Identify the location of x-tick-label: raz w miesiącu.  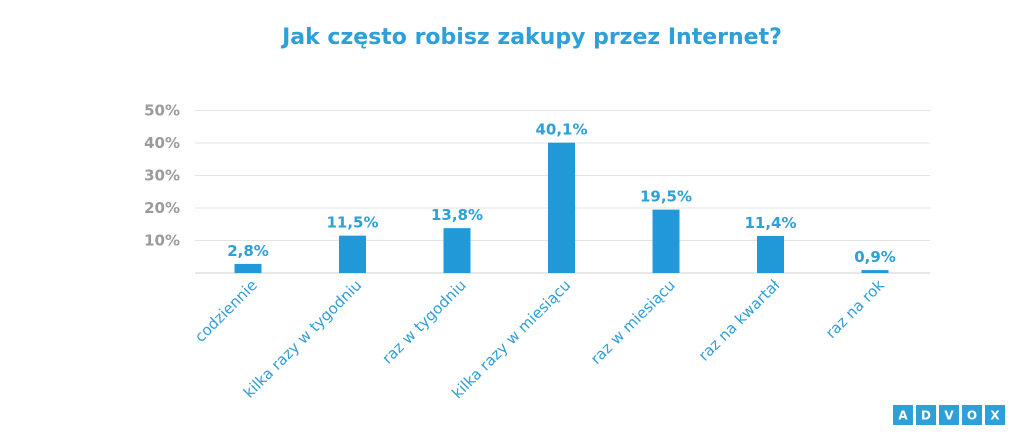
(633, 322).